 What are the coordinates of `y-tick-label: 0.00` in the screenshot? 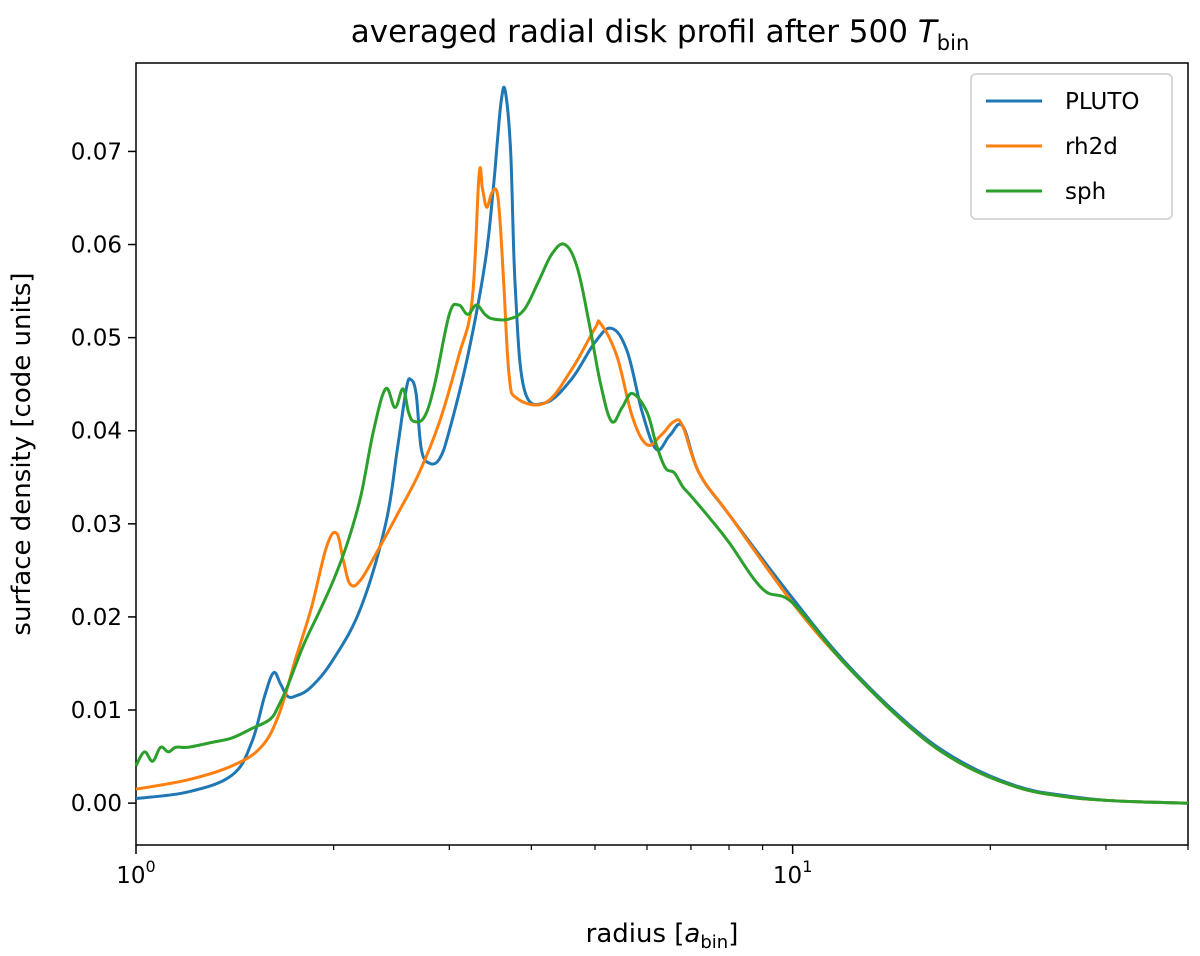 It's located at (96, 804).